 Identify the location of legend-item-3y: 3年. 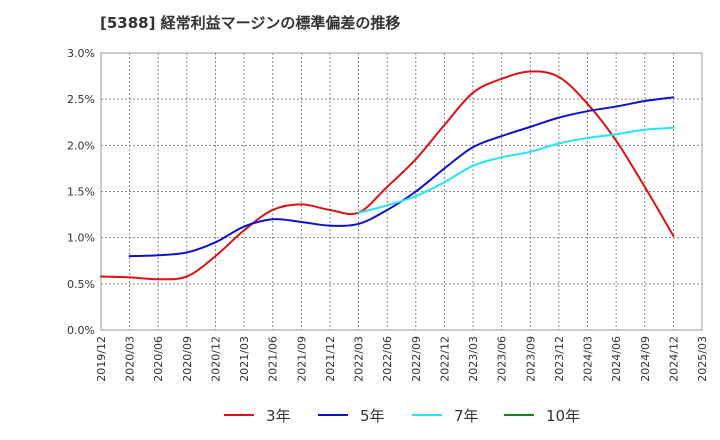
(257, 415).